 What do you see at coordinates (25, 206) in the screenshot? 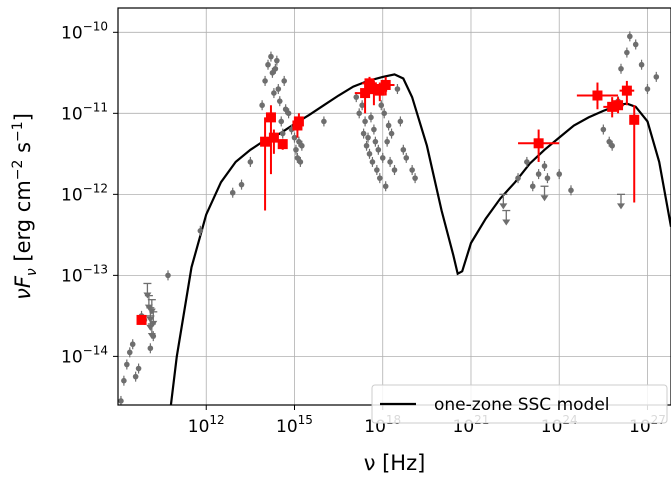
I see `y-axis-label: νFν [erg cm−2 s−1]` at bounding box center [25, 206].